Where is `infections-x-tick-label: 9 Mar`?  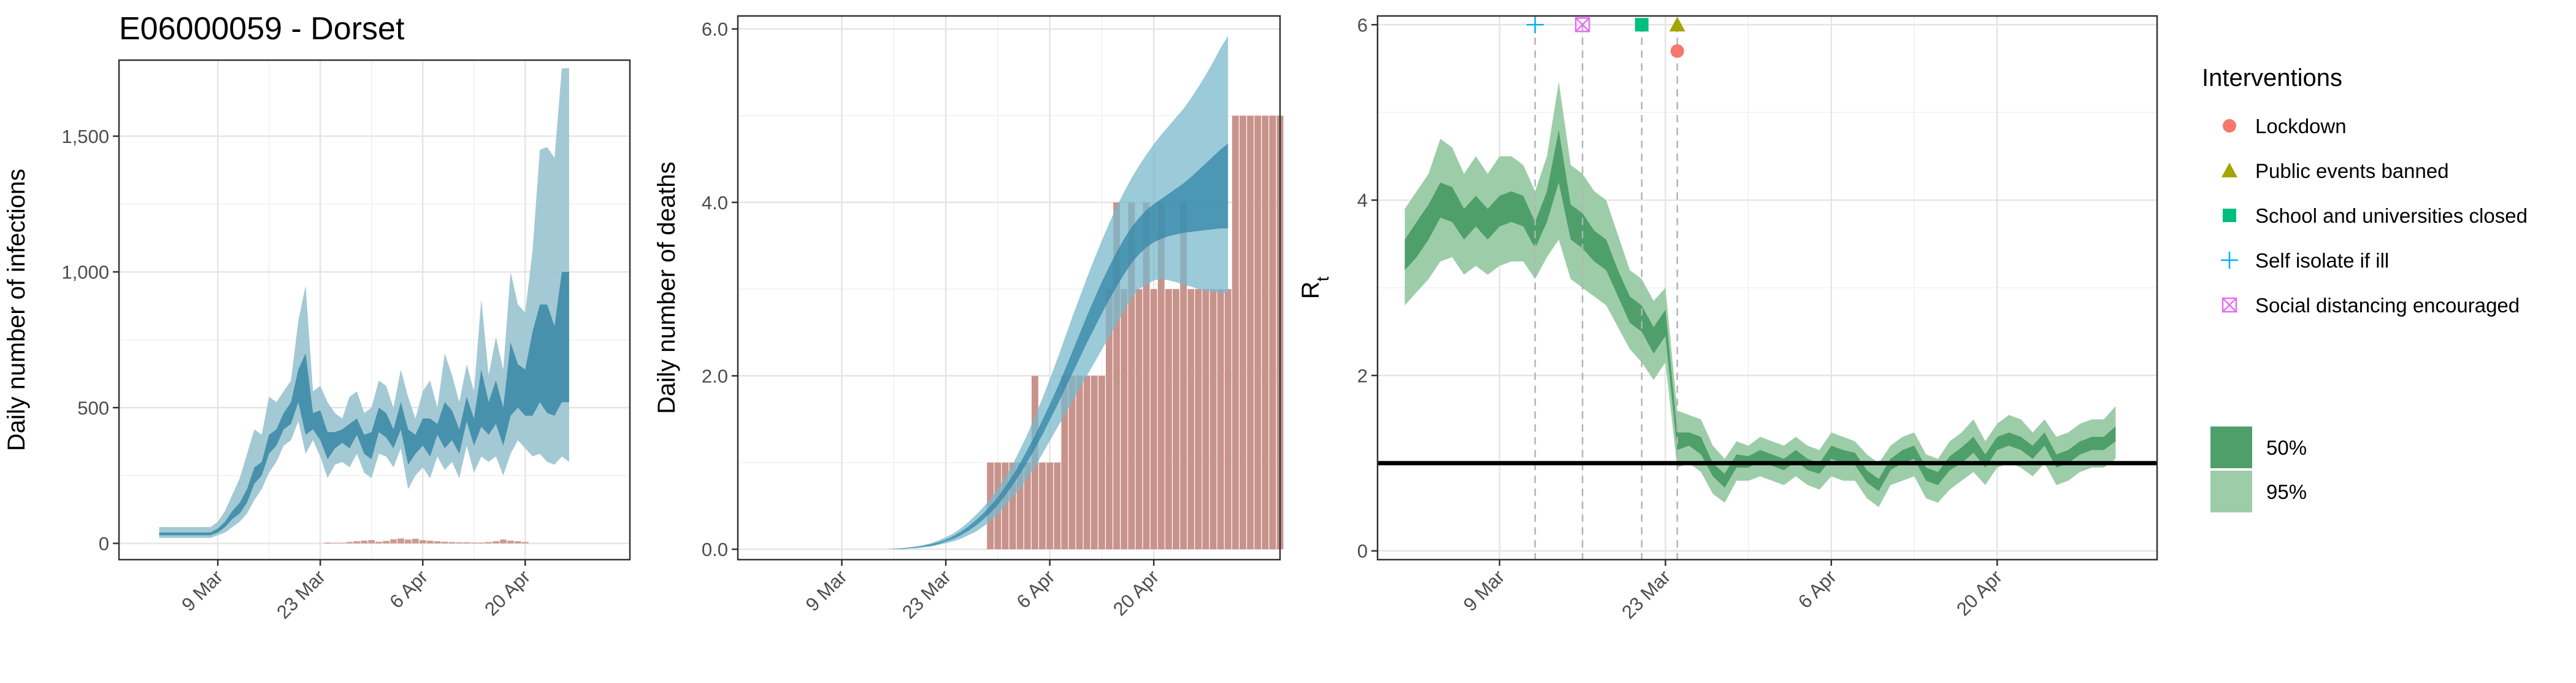 infections-x-tick-label: 9 Mar is located at coordinates (202, 590).